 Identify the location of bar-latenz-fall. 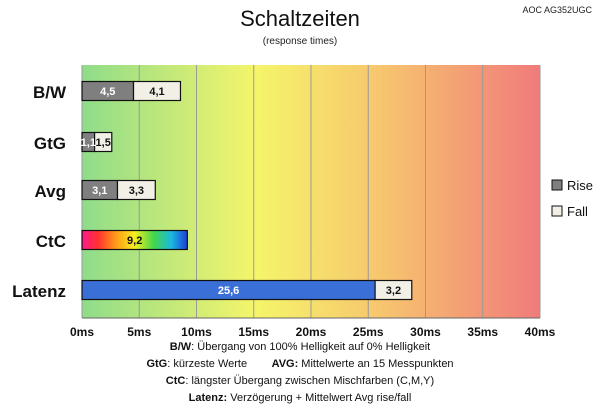
(393, 290).